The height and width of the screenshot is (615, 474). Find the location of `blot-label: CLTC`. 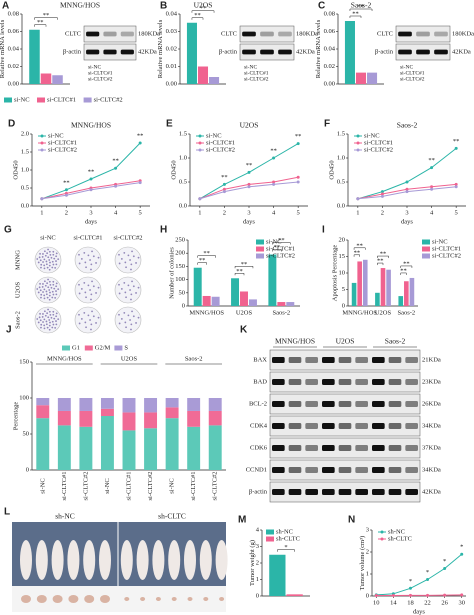

blot-label: CLTC is located at coordinates (73, 33).